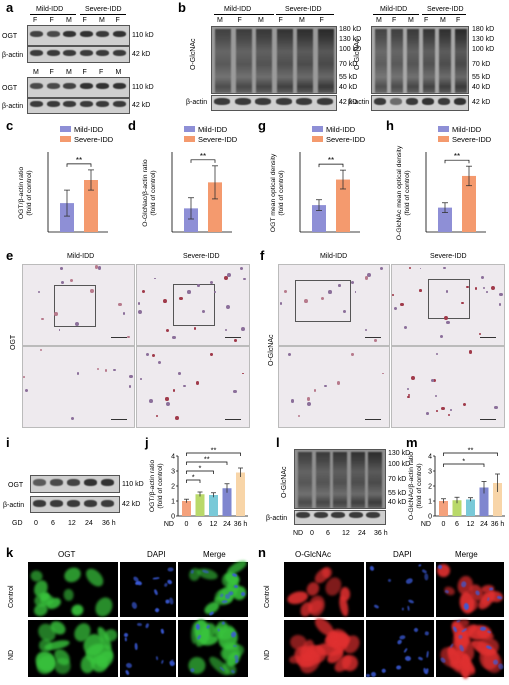  I want to click on panel-label-k: k, so click(10, 552).